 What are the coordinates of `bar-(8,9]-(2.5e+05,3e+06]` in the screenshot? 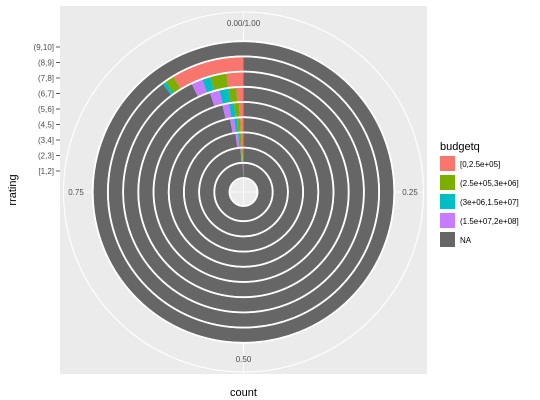 It's located at (173, 85).